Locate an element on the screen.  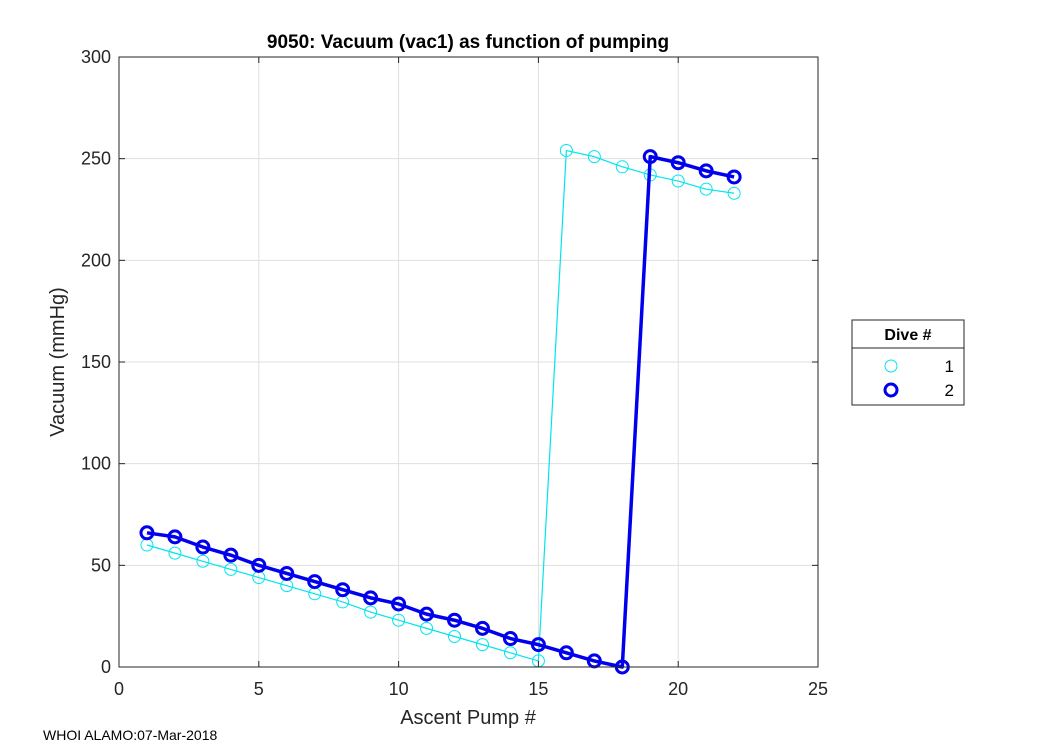
legend-label: 2 is located at coordinates (949, 390).